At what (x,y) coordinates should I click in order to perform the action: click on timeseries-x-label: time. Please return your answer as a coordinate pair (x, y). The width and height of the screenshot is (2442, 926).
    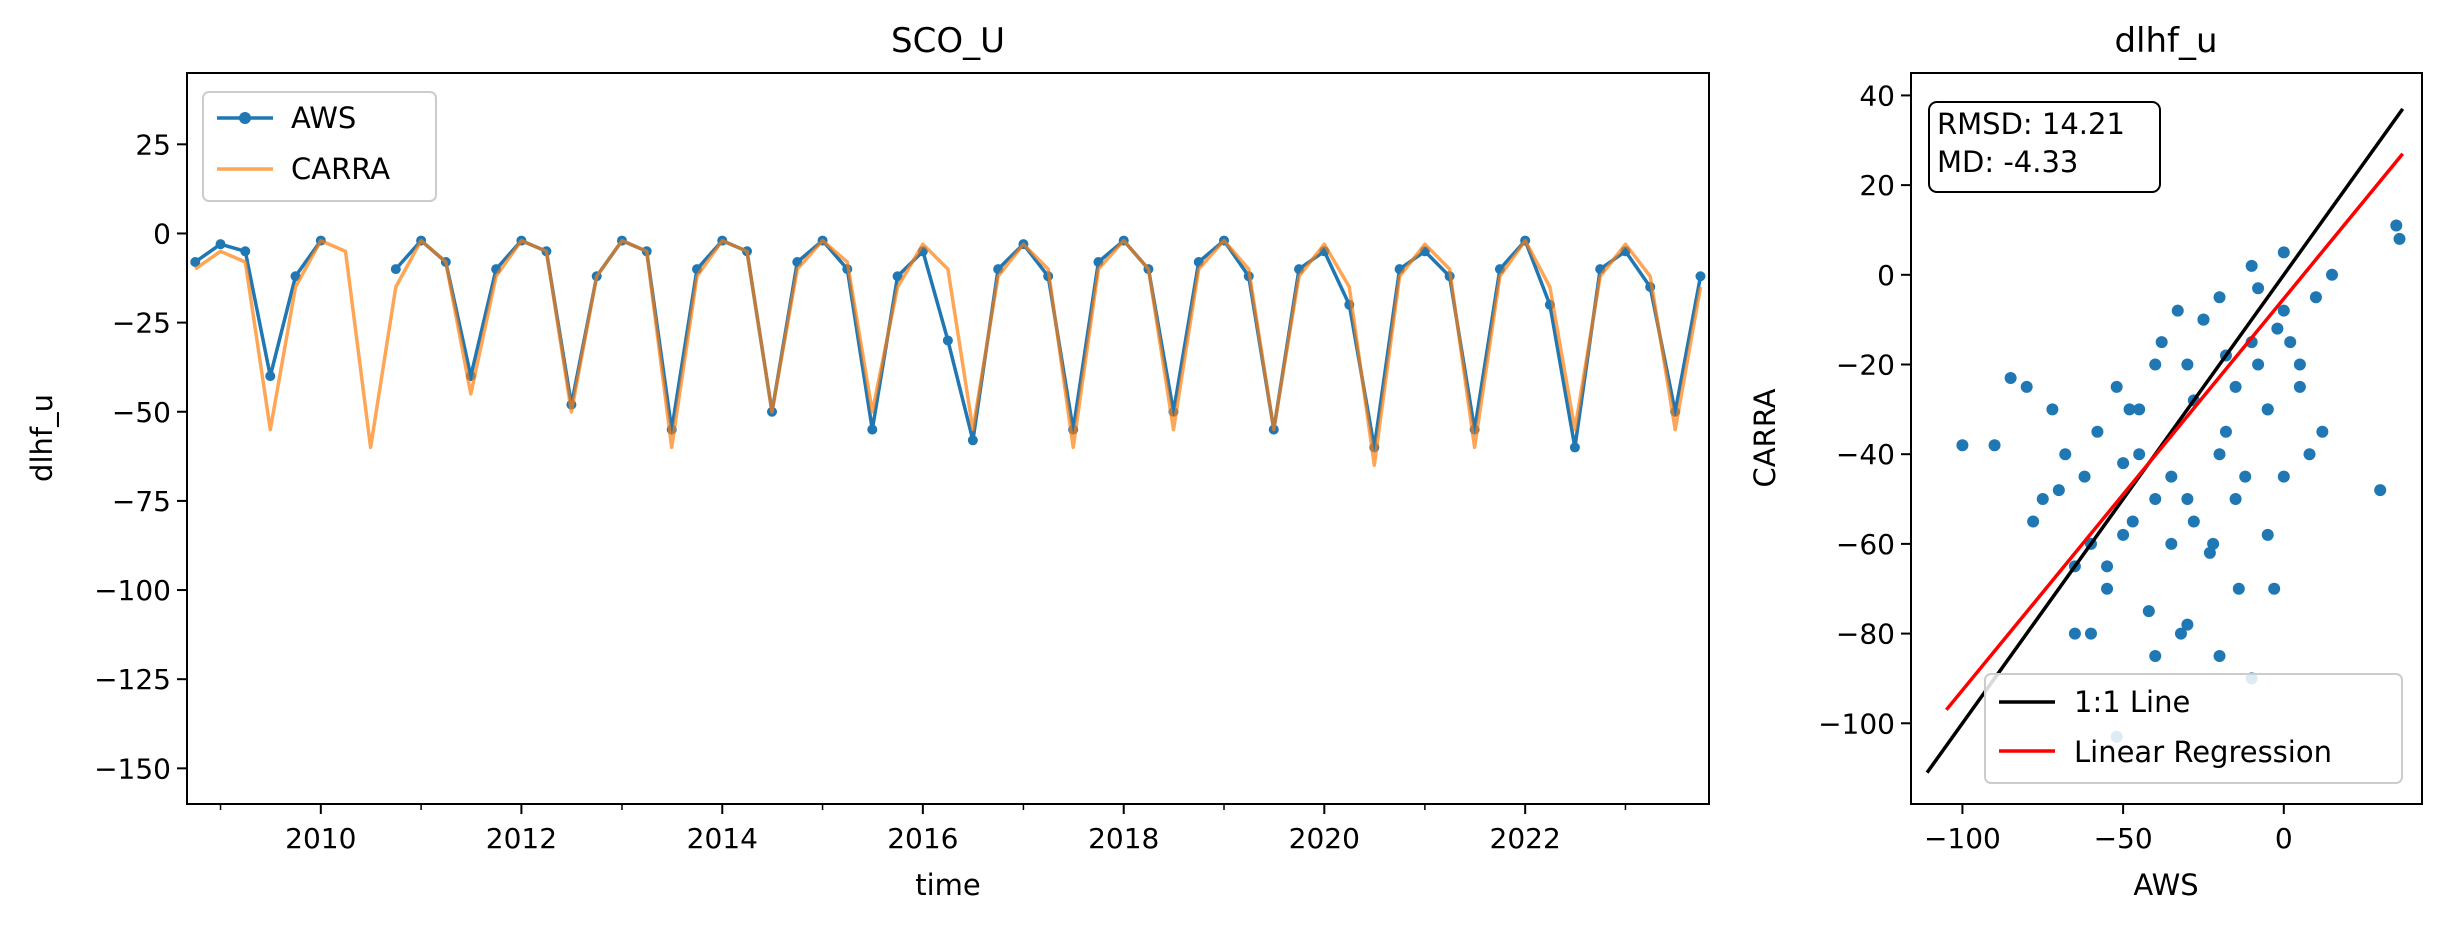
    Looking at the image, I should click on (948, 885).